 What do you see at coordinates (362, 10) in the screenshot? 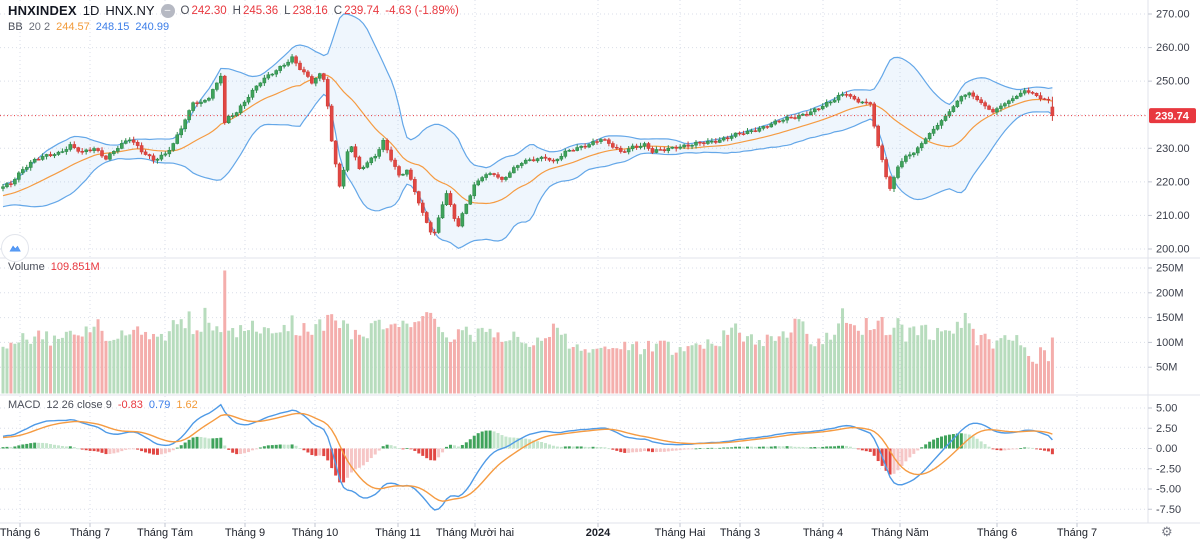
I see `close-value: 239.74` at bounding box center [362, 10].